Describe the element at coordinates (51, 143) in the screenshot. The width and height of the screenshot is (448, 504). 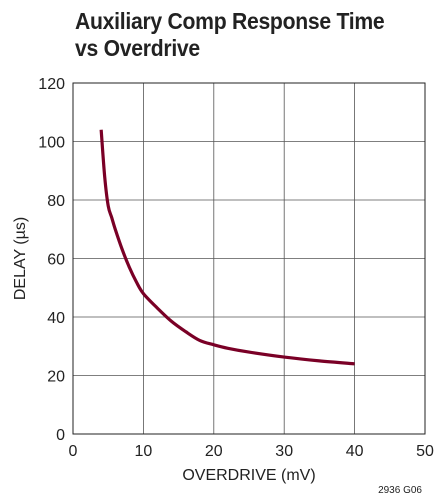
I see `y-tick-label: 100` at that location.